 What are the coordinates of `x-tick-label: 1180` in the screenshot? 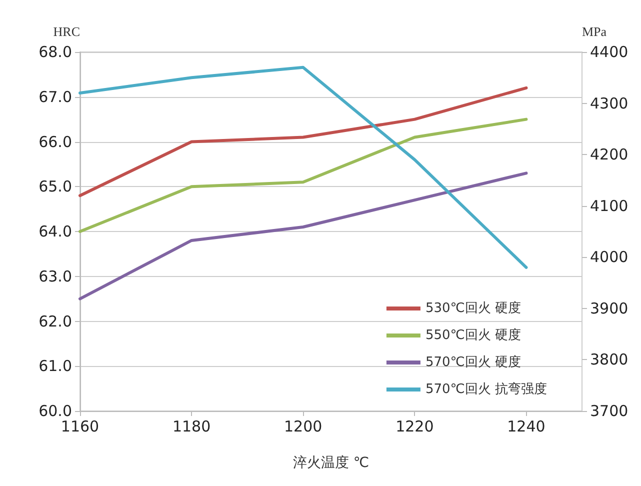 It's located at (191, 427).